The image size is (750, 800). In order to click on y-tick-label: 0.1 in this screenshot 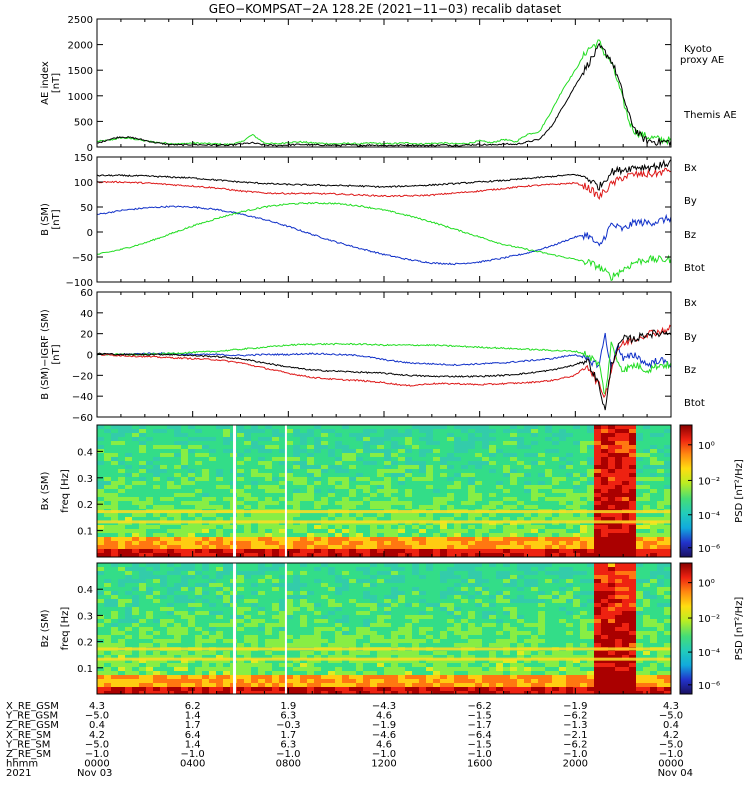, I will do `click(85, 532)`.